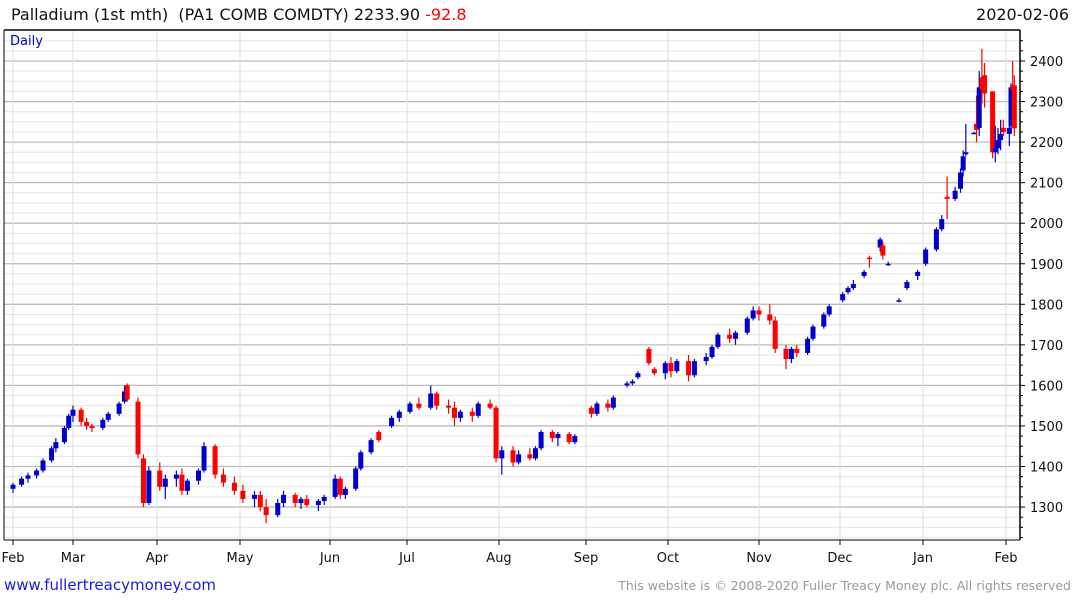 Image resolution: width=1075 pixels, height=600 pixels. What do you see at coordinates (759, 558) in the screenshot?
I see `x-tick-label: Nov` at bounding box center [759, 558].